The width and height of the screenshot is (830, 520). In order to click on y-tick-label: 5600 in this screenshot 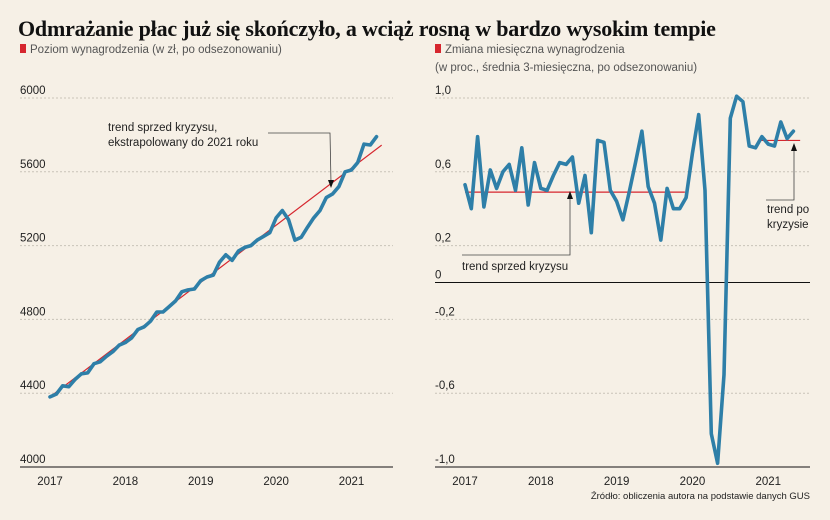, I will do `click(33, 165)`.